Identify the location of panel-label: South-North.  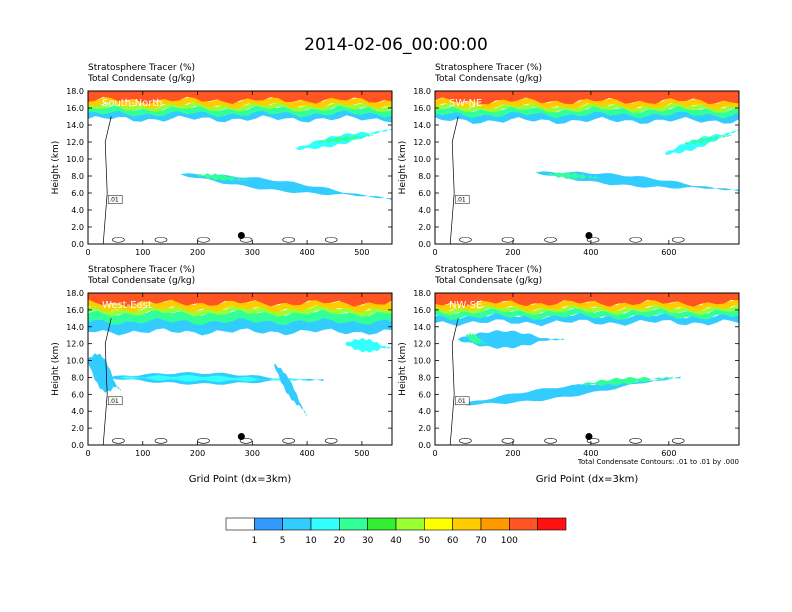
(132, 103).